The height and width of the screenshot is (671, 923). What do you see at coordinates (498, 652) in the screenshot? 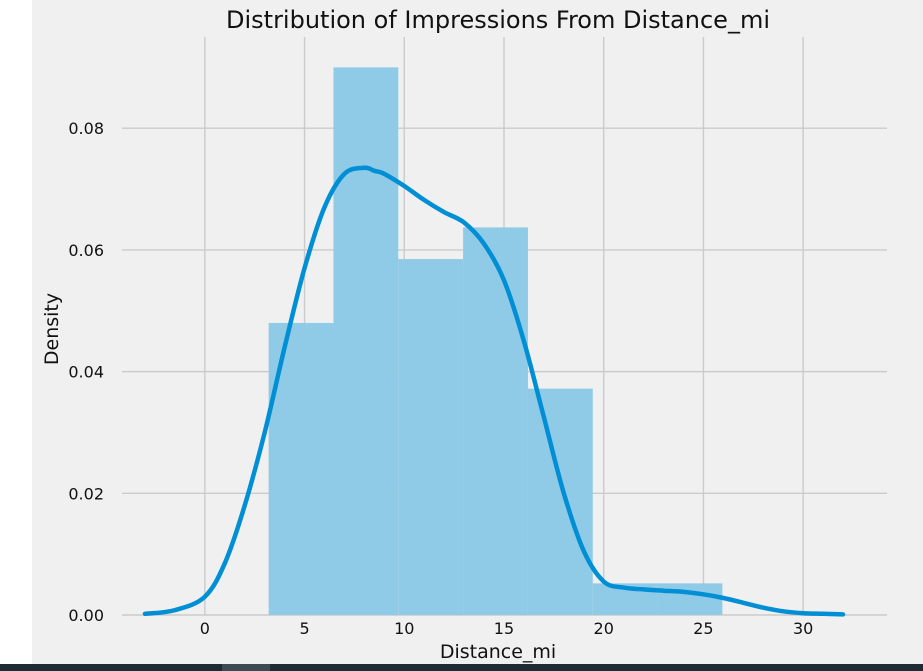
I see `x-axis-label: Distance_mi` at bounding box center [498, 652].